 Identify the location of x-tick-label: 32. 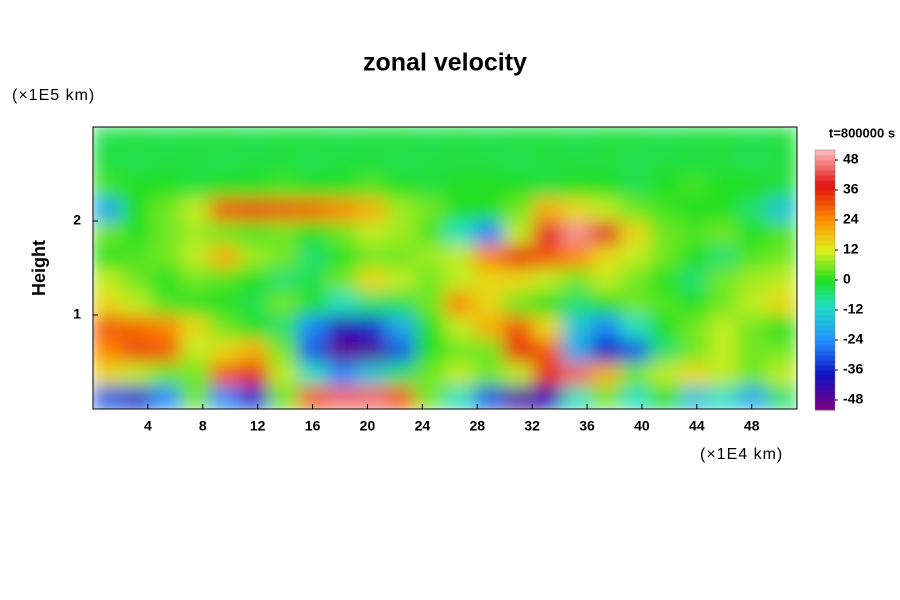
(532, 426).